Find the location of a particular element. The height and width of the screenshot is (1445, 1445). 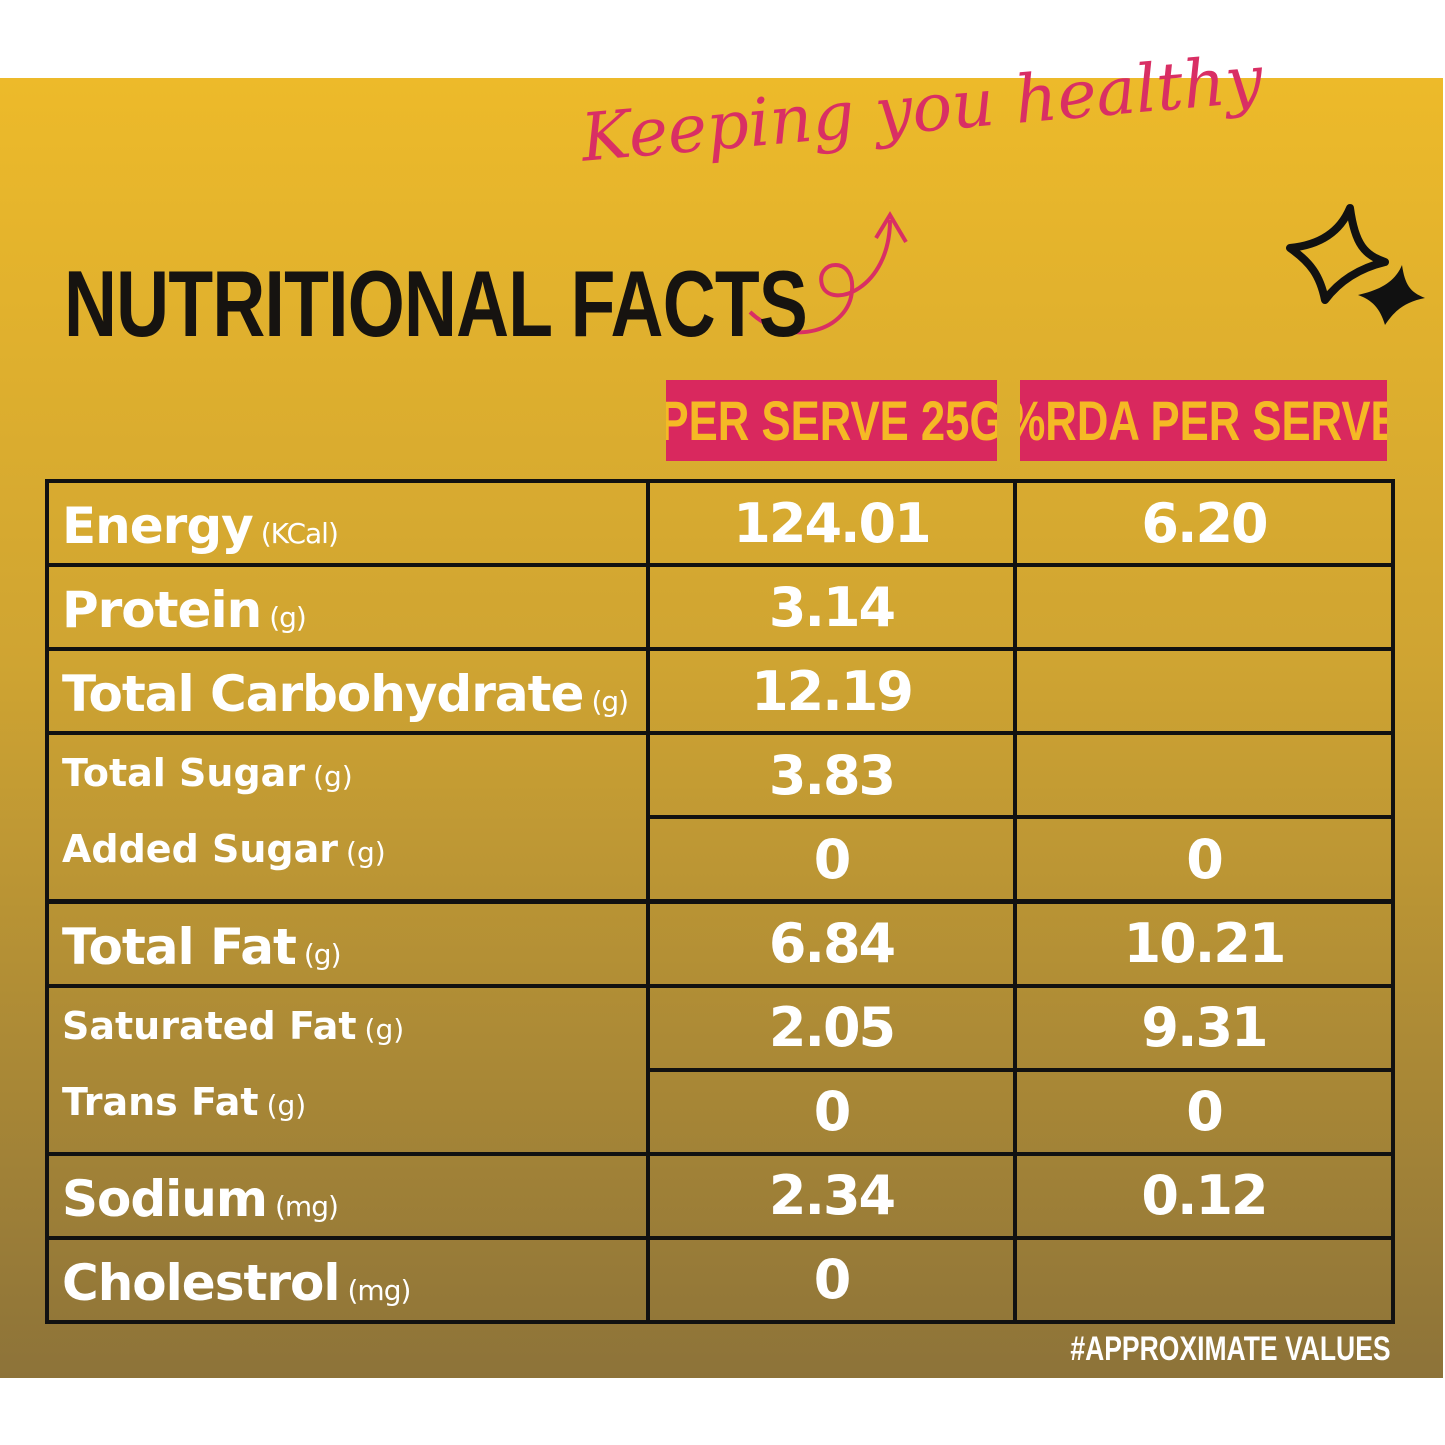

value-cell: 10.21 is located at coordinates (1204, 943).